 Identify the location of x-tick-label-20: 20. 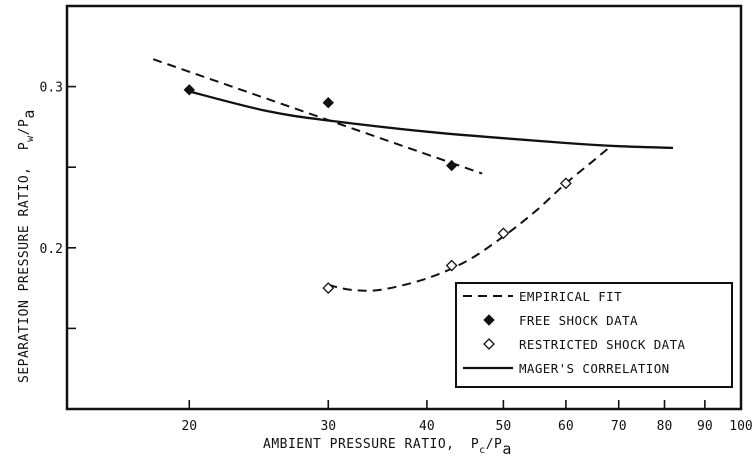
(189, 426).